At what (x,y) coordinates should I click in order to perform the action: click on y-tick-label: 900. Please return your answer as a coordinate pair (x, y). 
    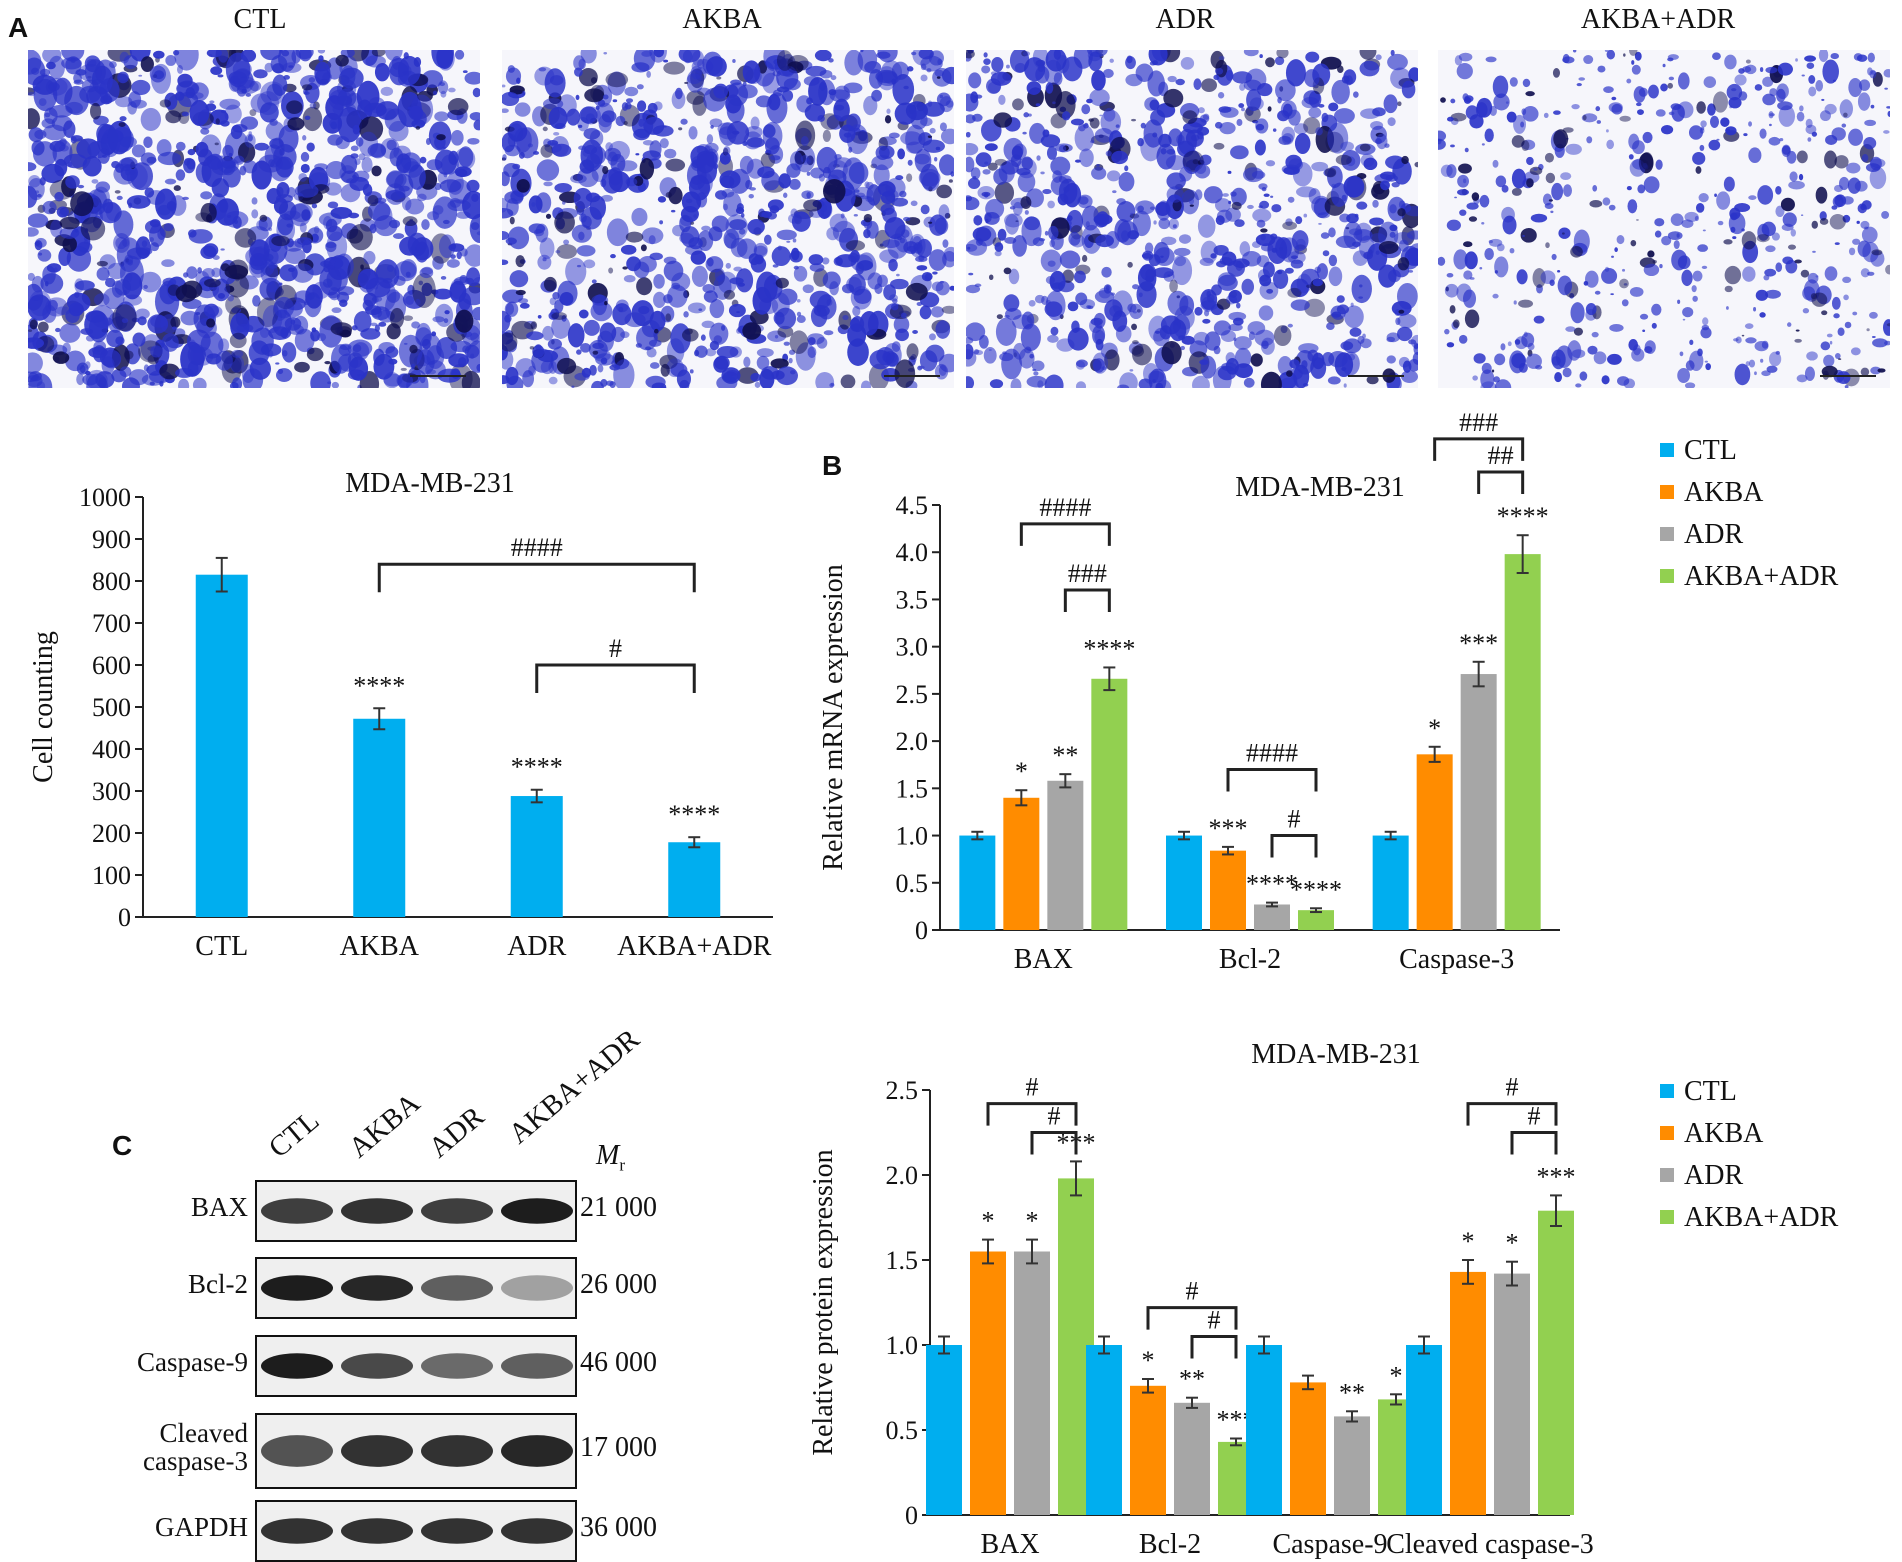
    Looking at the image, I should click on (111, 539).